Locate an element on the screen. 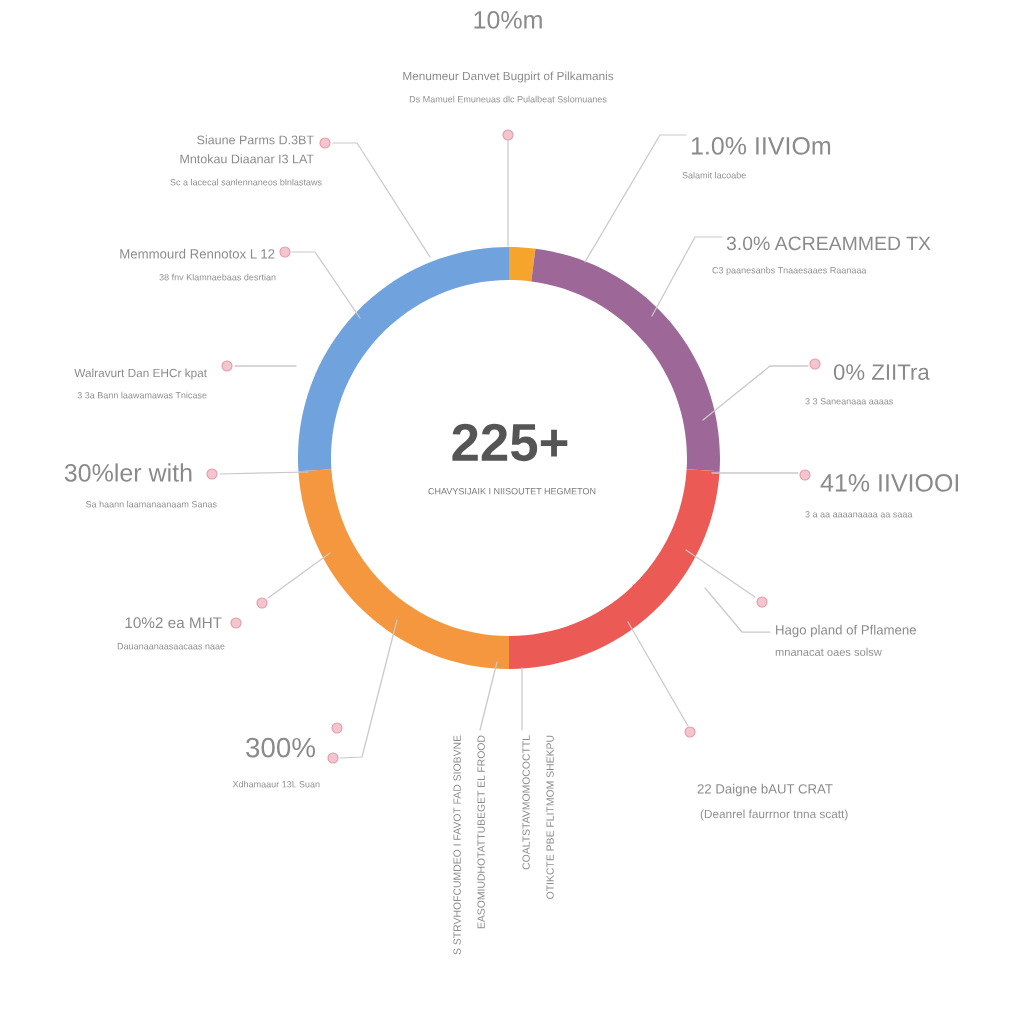 The width and height of the screenshot is (1024, 1024). text: 3 a aa aaaanaaaa aa saaa is located at coordinates (859, 514).